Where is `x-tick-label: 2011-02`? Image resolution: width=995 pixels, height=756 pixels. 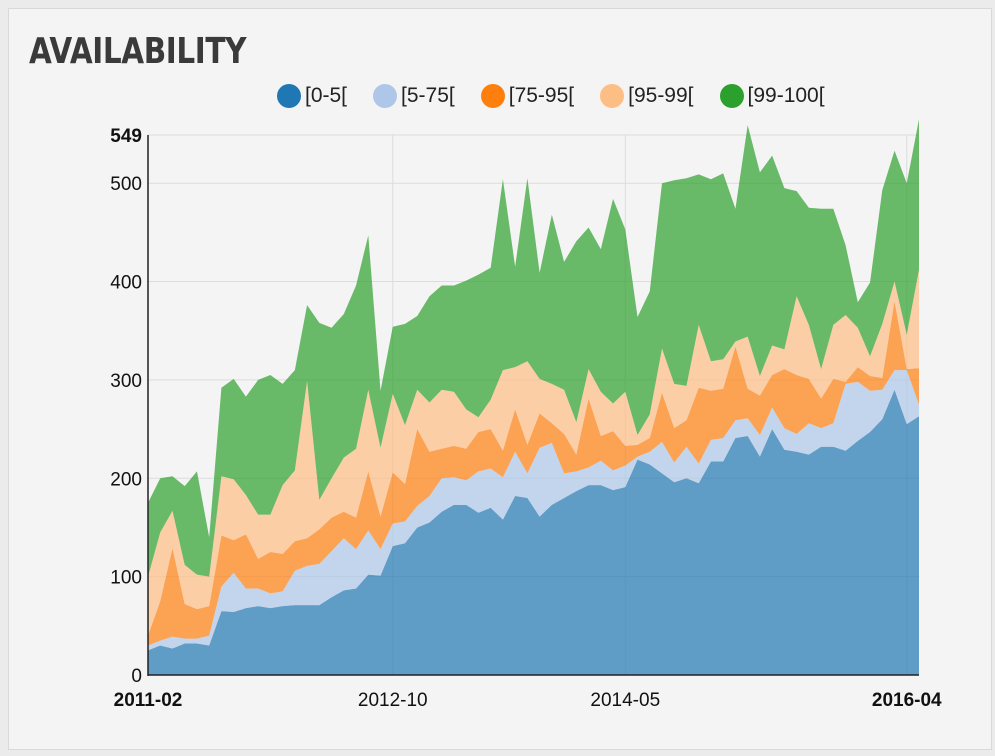 x-tick-label: 2011-02 is located at coordinates (148, 700).